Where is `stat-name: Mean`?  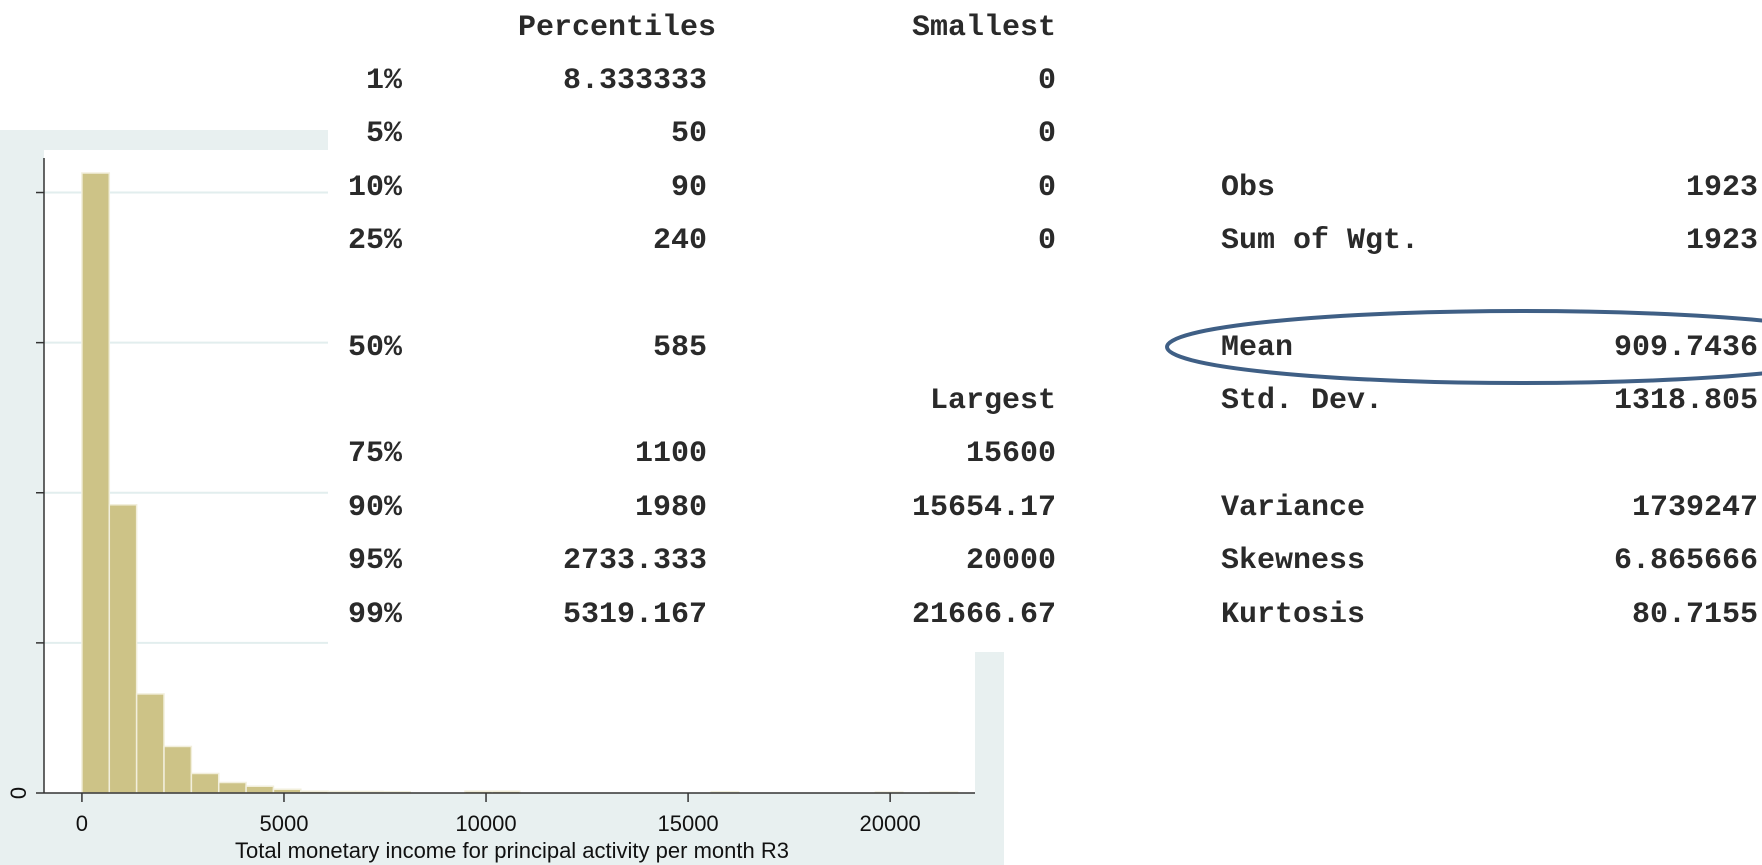 stat-name: Mean is located at coordinates (1257, 348).